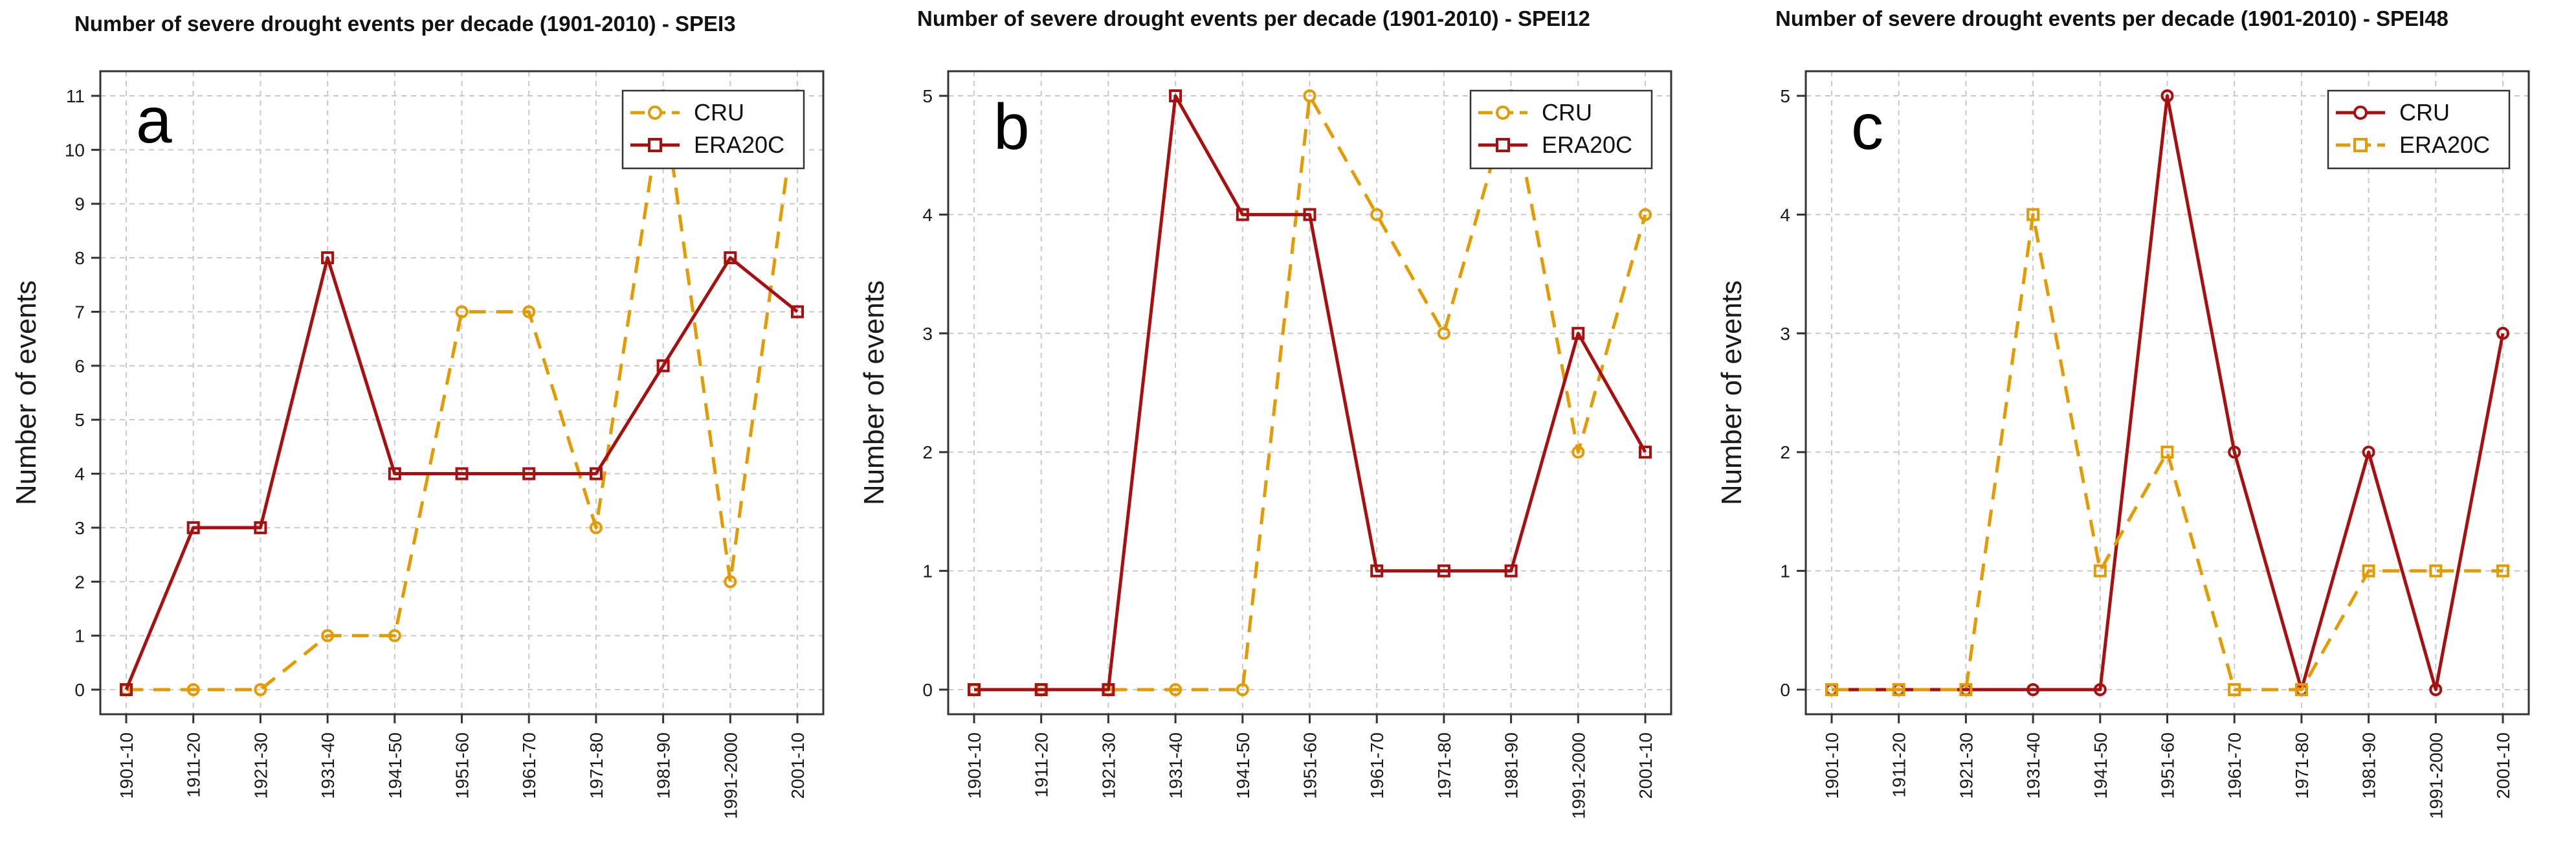 The image size is (2576, 858). I want to click on y-tick-label: 7, so click(79, 312).